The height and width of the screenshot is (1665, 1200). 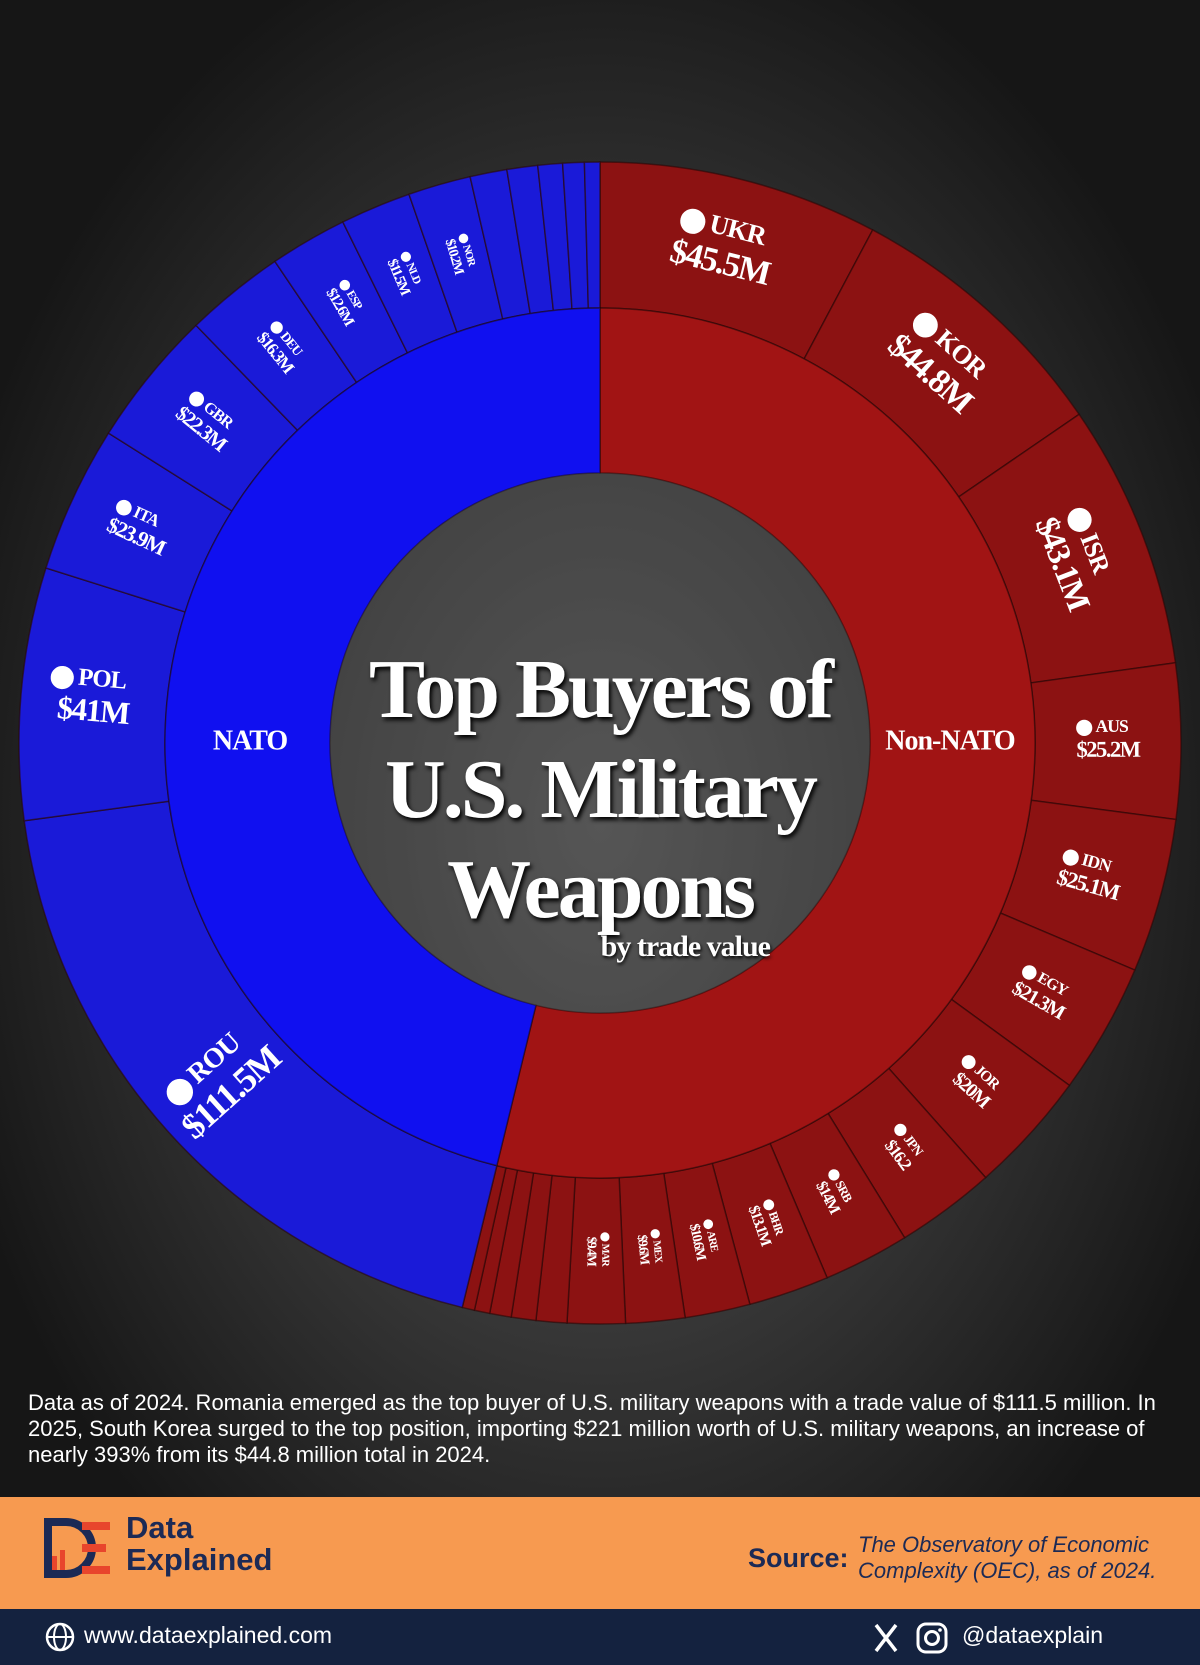 I want to click on slice-label: AUS$25.2M, so click(x=1108, y=739).